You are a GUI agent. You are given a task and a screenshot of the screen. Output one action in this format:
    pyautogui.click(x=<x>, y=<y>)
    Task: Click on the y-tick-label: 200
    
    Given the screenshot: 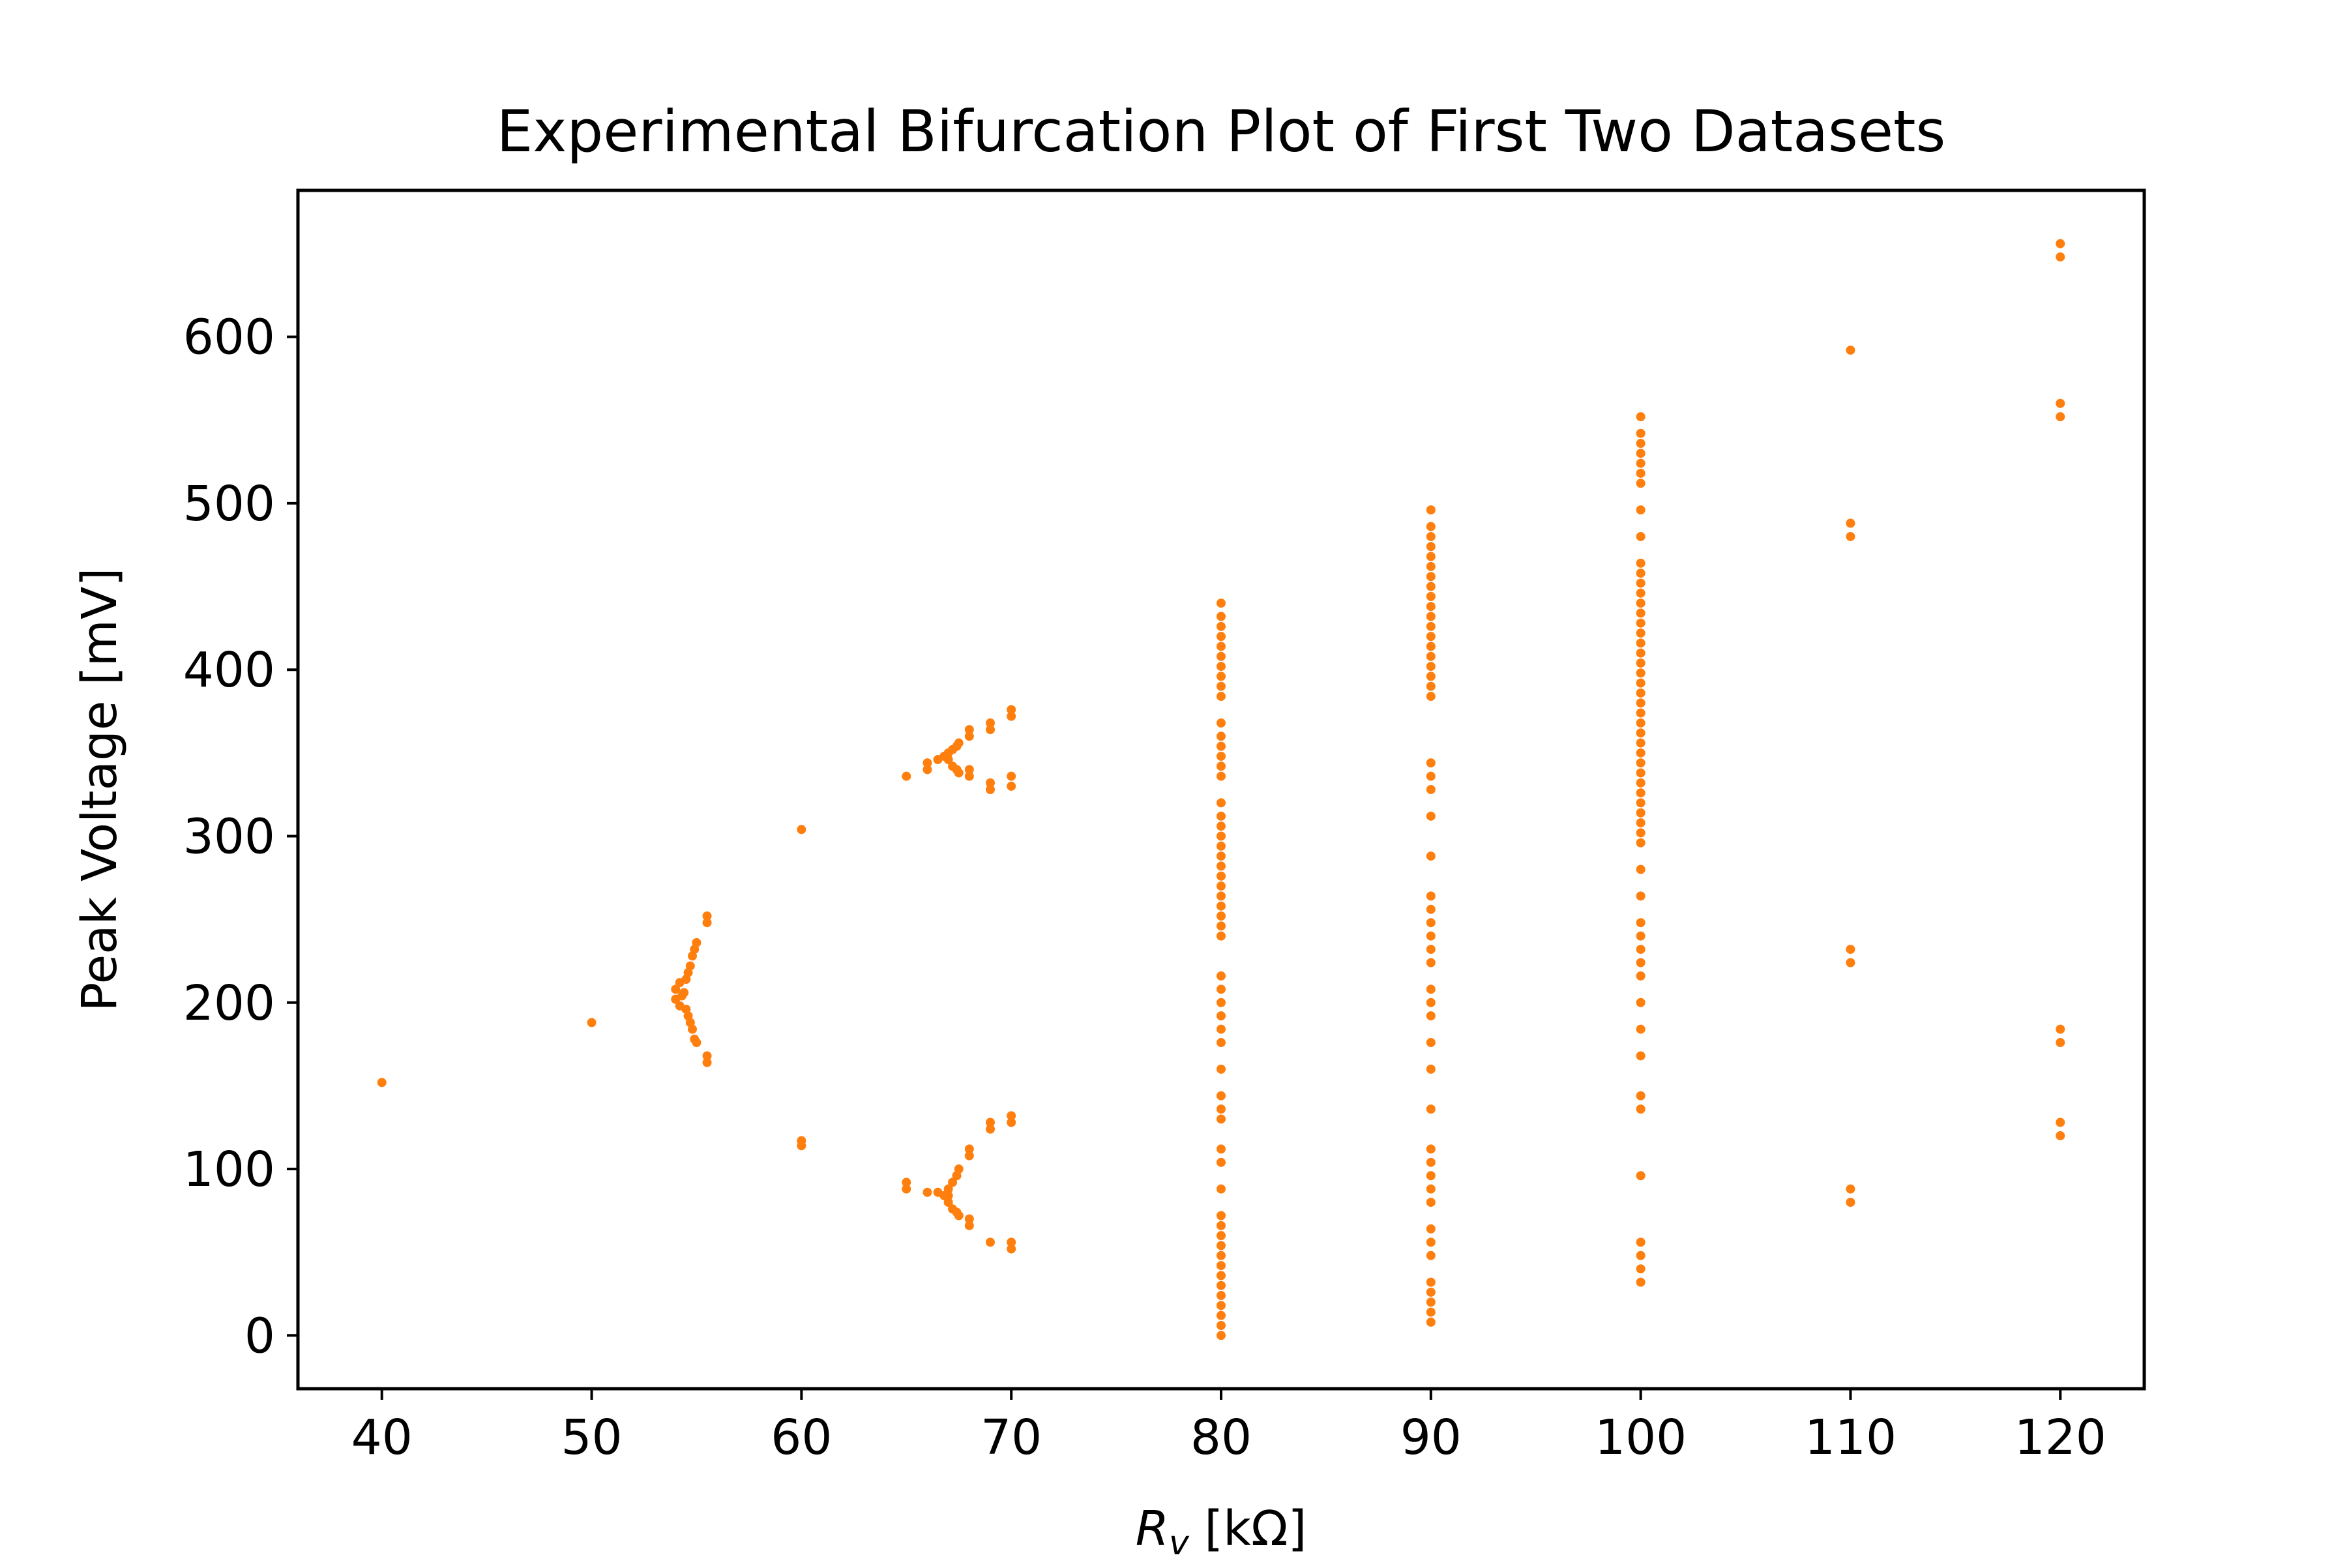 What is the action you would take?
    pyautogui.click(x=229, y=1003)
    